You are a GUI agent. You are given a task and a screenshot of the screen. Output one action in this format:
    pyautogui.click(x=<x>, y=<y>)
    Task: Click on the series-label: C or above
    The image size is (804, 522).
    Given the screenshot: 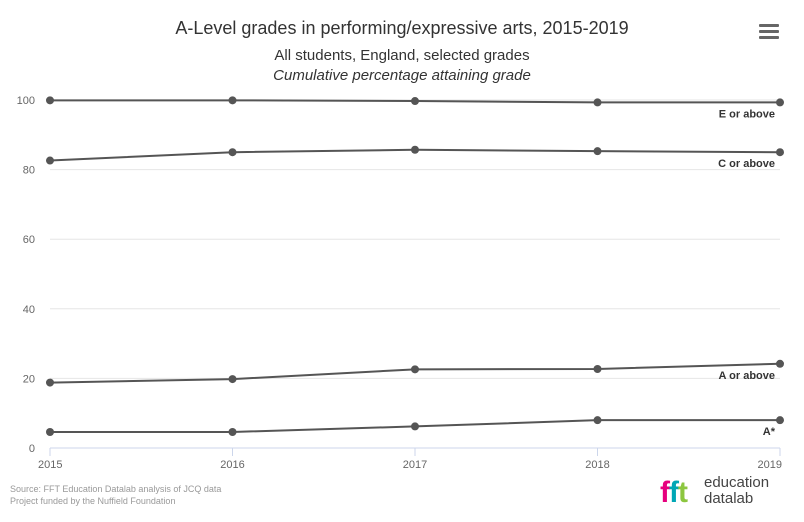 What is the action you would take?
    pyautogui.click(x=746, y=164)
    